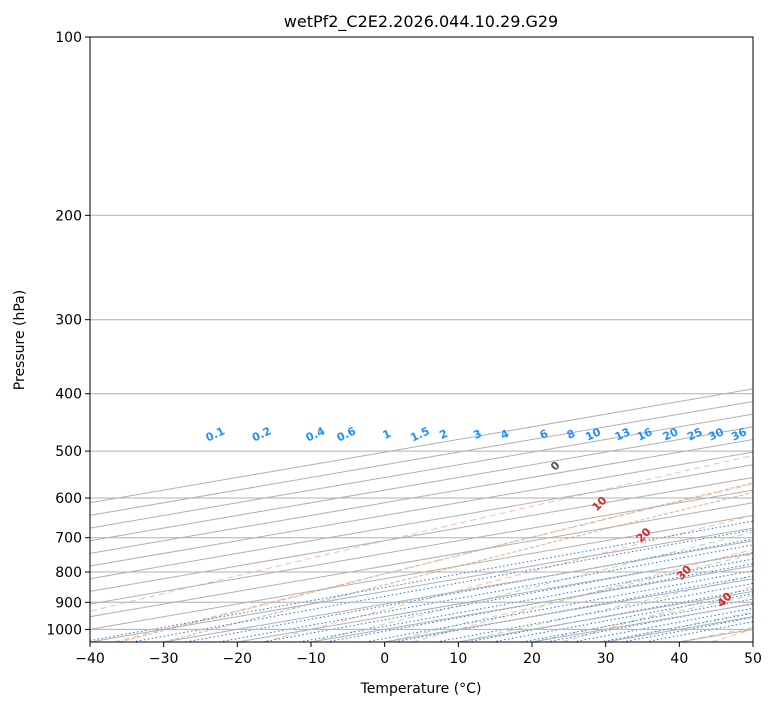 This screenshot has width=775, height=708. I want to click on x-tick-label: 0, so click(384, 659).